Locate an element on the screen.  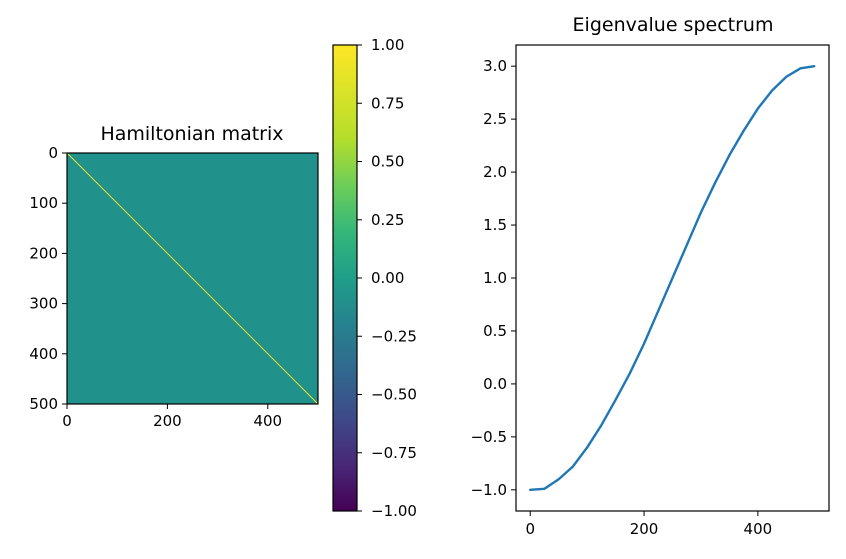
colorbar-tick-label: −0.75 is located at coordinates (394, 453).